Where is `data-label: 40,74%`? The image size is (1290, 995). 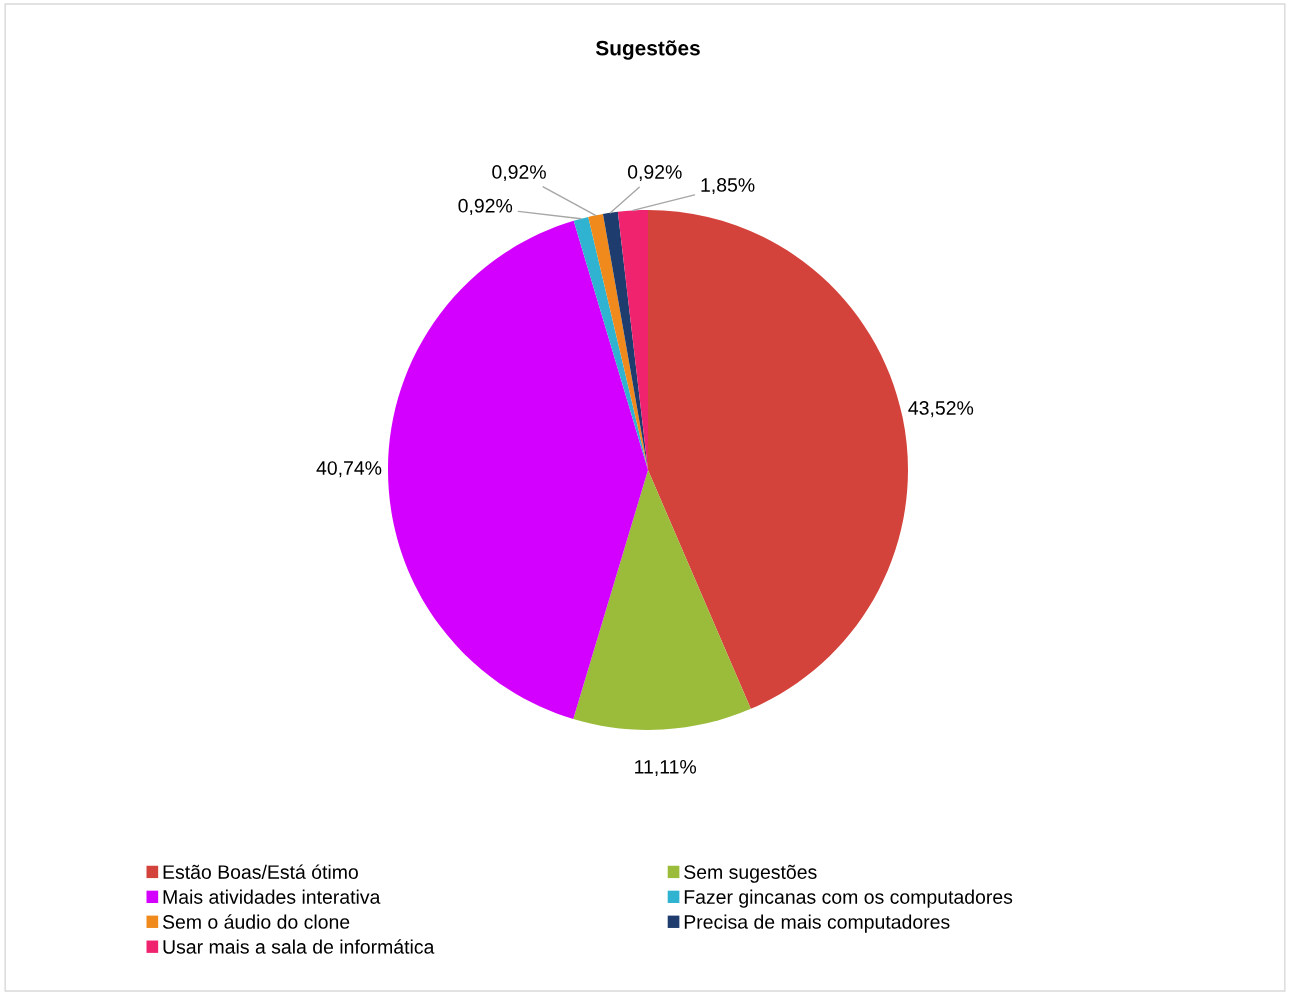 data-label: 40,74% is located at coordinates (349, 469).